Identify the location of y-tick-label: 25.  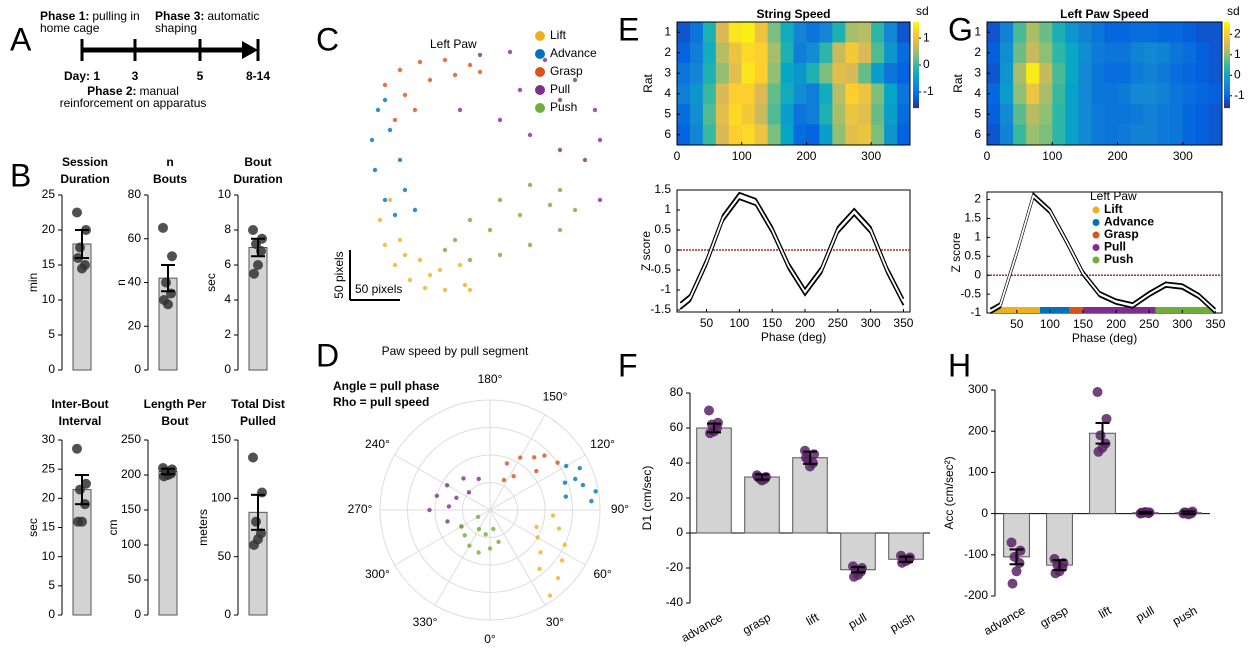
(49, 194).